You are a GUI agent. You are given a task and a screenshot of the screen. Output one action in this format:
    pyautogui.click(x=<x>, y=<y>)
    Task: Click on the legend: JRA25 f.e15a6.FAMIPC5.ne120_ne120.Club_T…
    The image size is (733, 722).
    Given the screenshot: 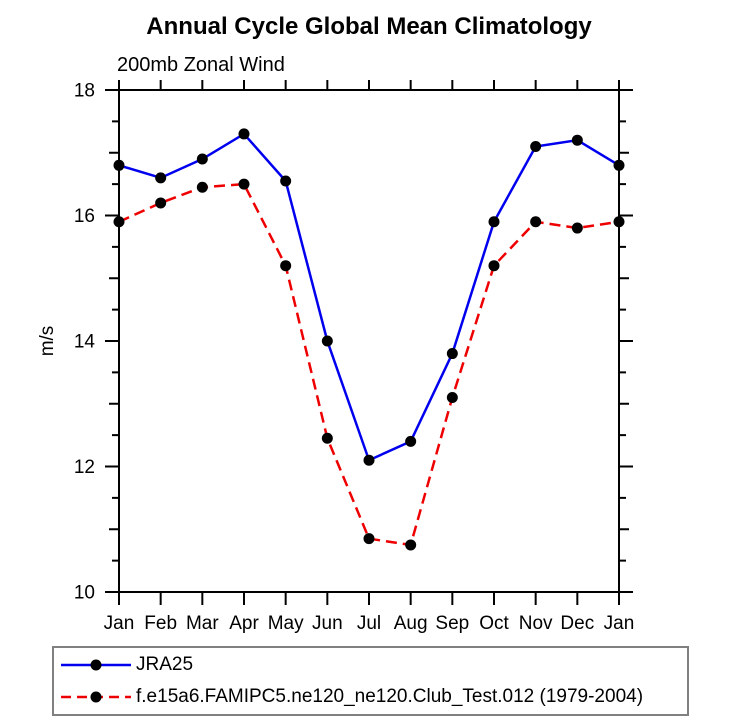 What is the action you would take?
    pyautogui.click(x=370, y=681)
    